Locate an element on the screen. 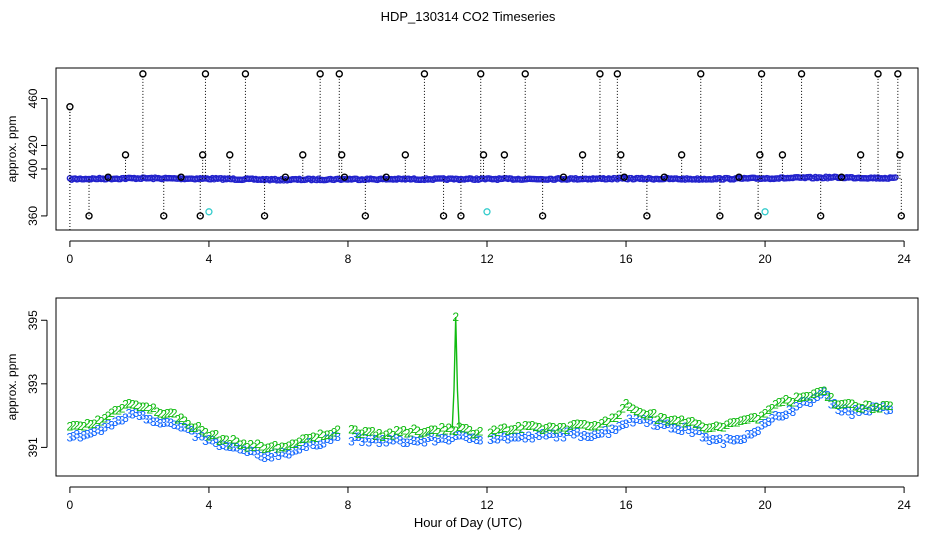 This screenshot has width=936, height=540. series-2-spike is located at coordinates (455, 373).